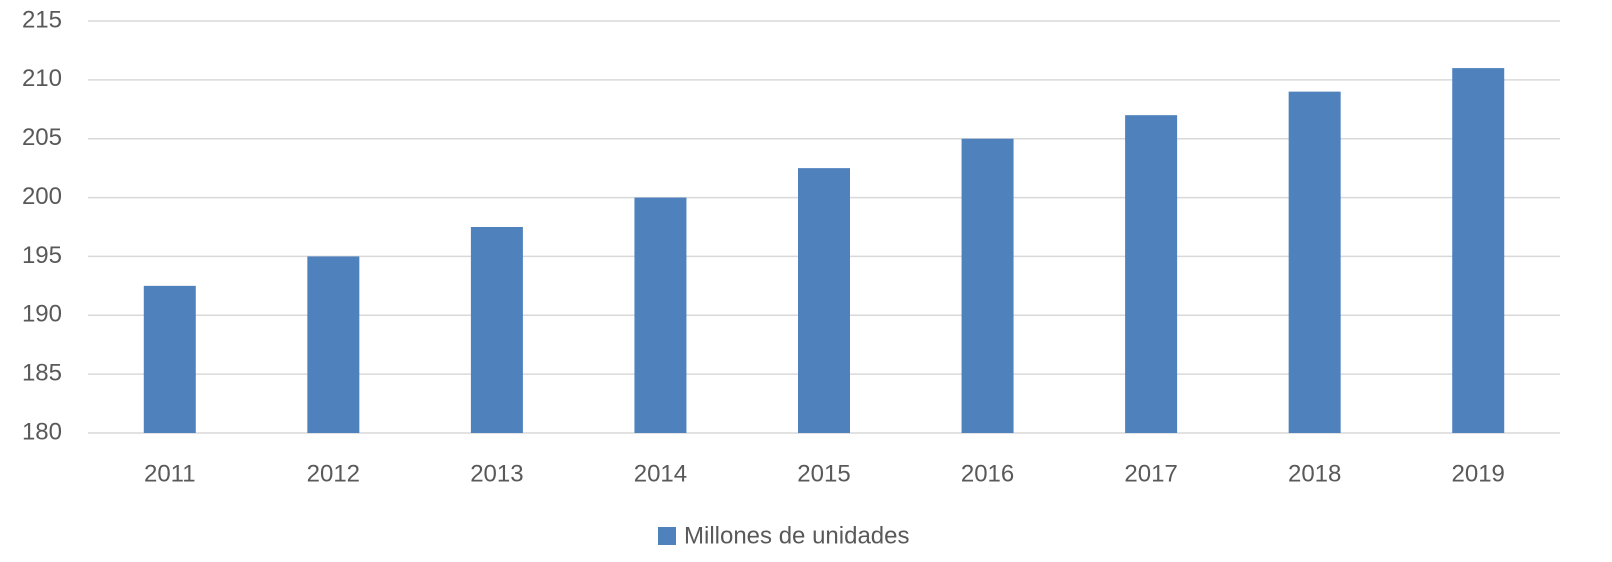  I want to click on y-tick-label: 185, so click(42, 372).